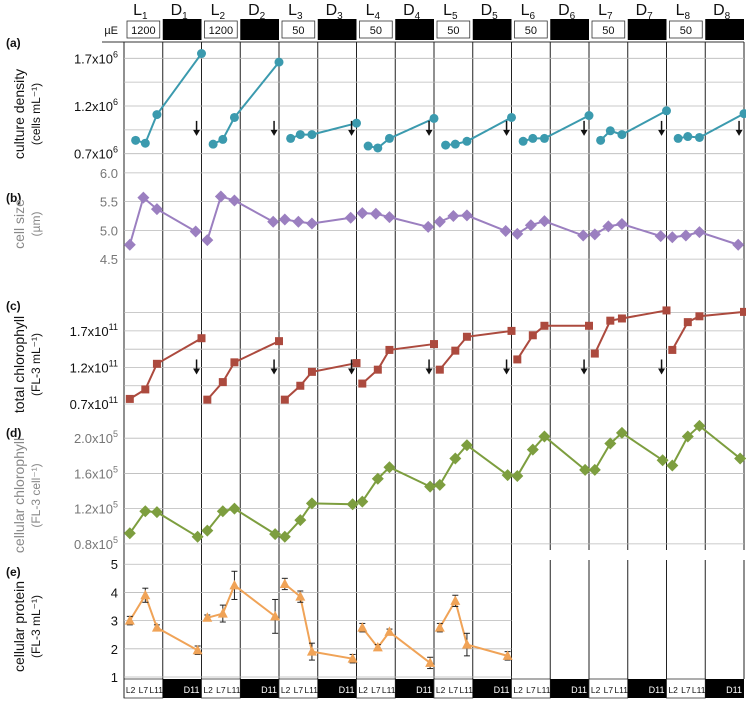  I want to click on phase-number: 4, so click(378, 16).